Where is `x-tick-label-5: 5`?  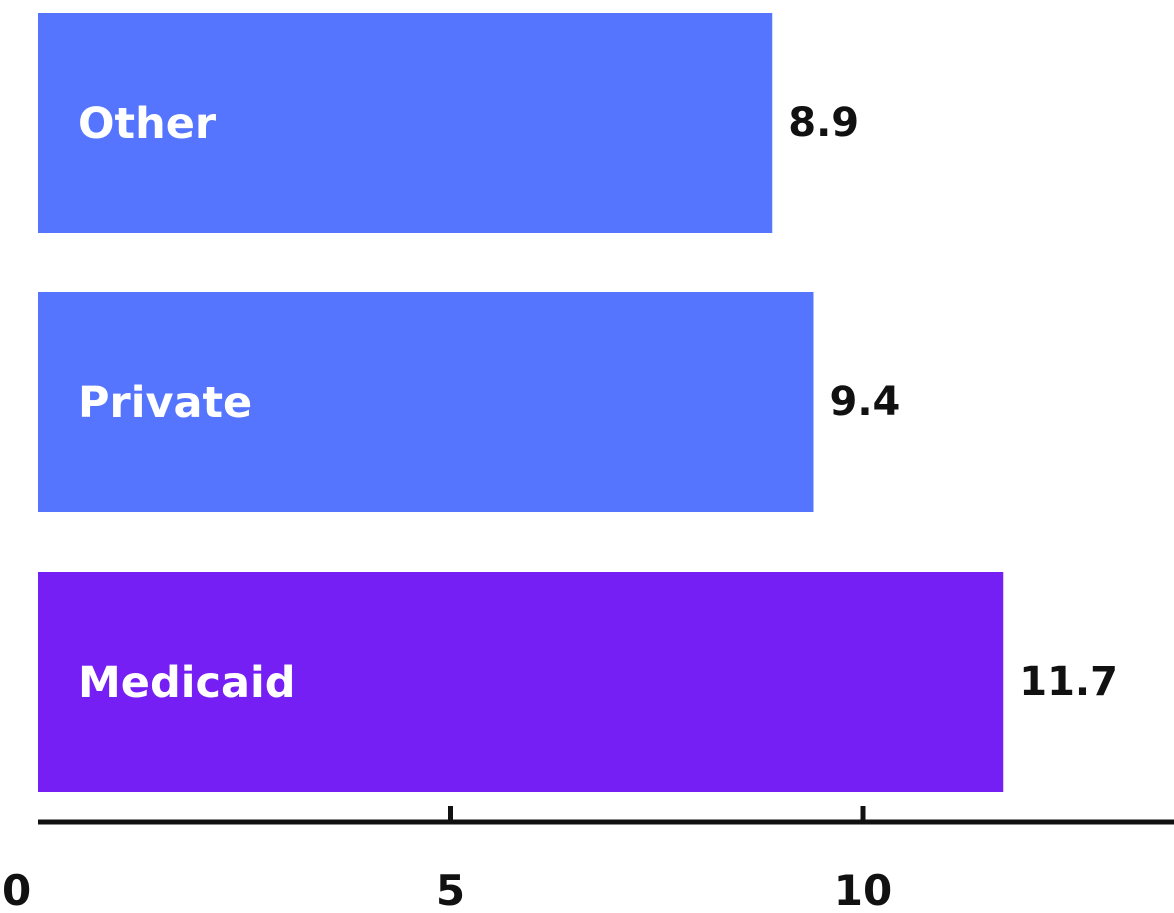 x-tick-label-5: 5 is located at coordinates (450, 889).